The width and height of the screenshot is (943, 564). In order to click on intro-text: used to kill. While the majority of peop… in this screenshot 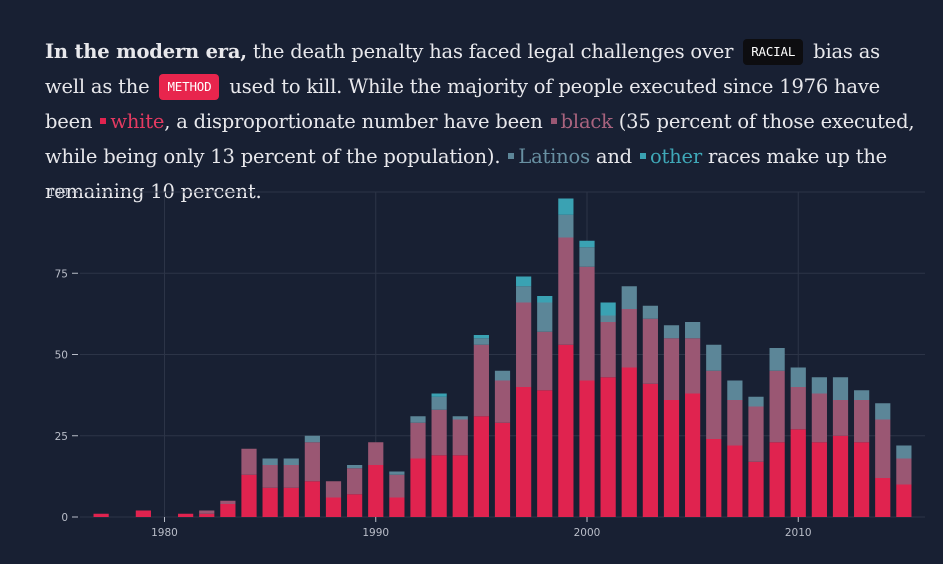, I will do `click(462, 103)`.